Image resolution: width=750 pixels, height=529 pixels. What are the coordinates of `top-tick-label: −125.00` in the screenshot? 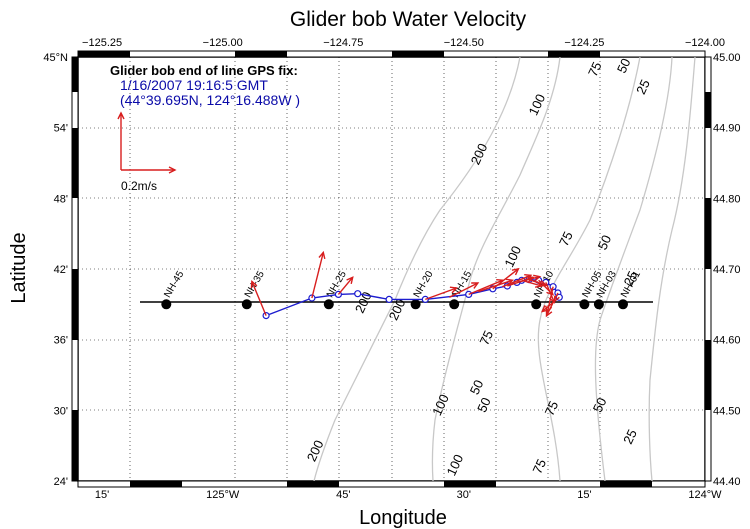 It's located at (223, 43).